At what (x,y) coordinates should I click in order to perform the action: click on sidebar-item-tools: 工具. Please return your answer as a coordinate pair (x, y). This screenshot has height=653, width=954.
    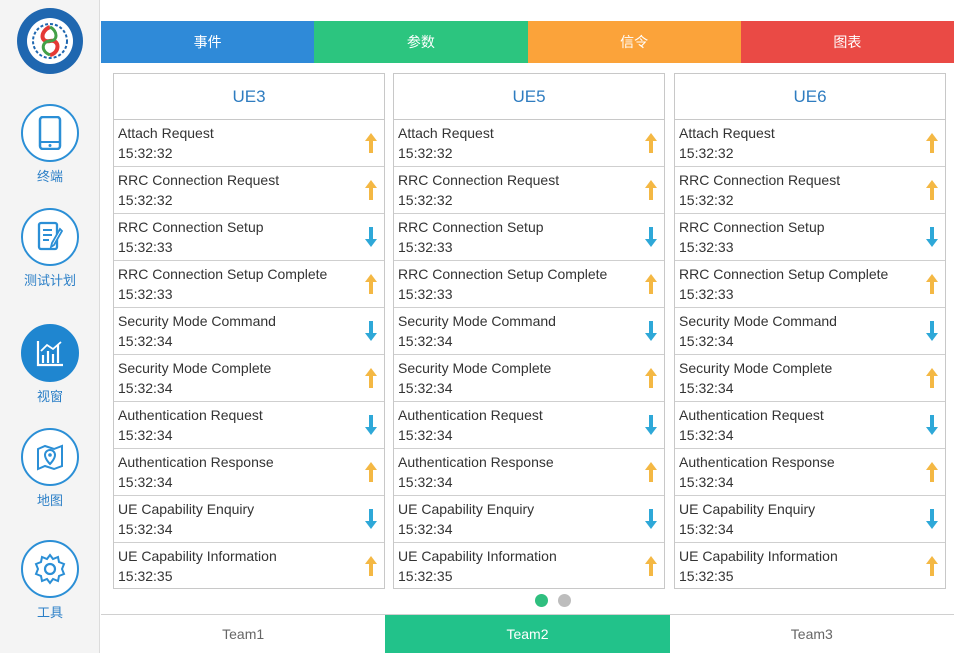
    Looking at the image, I should click on (50, 580).